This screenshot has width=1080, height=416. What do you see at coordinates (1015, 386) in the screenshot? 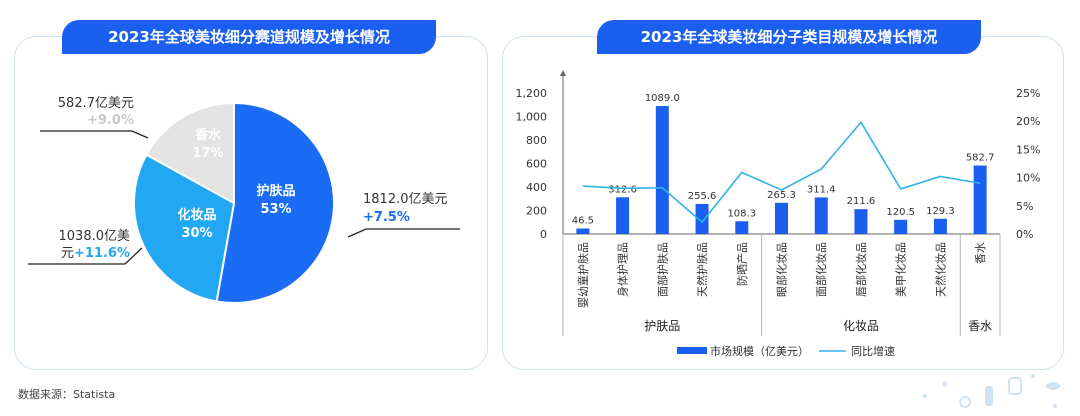
I see `bottle-icon` at bounding box center [1015, 386].